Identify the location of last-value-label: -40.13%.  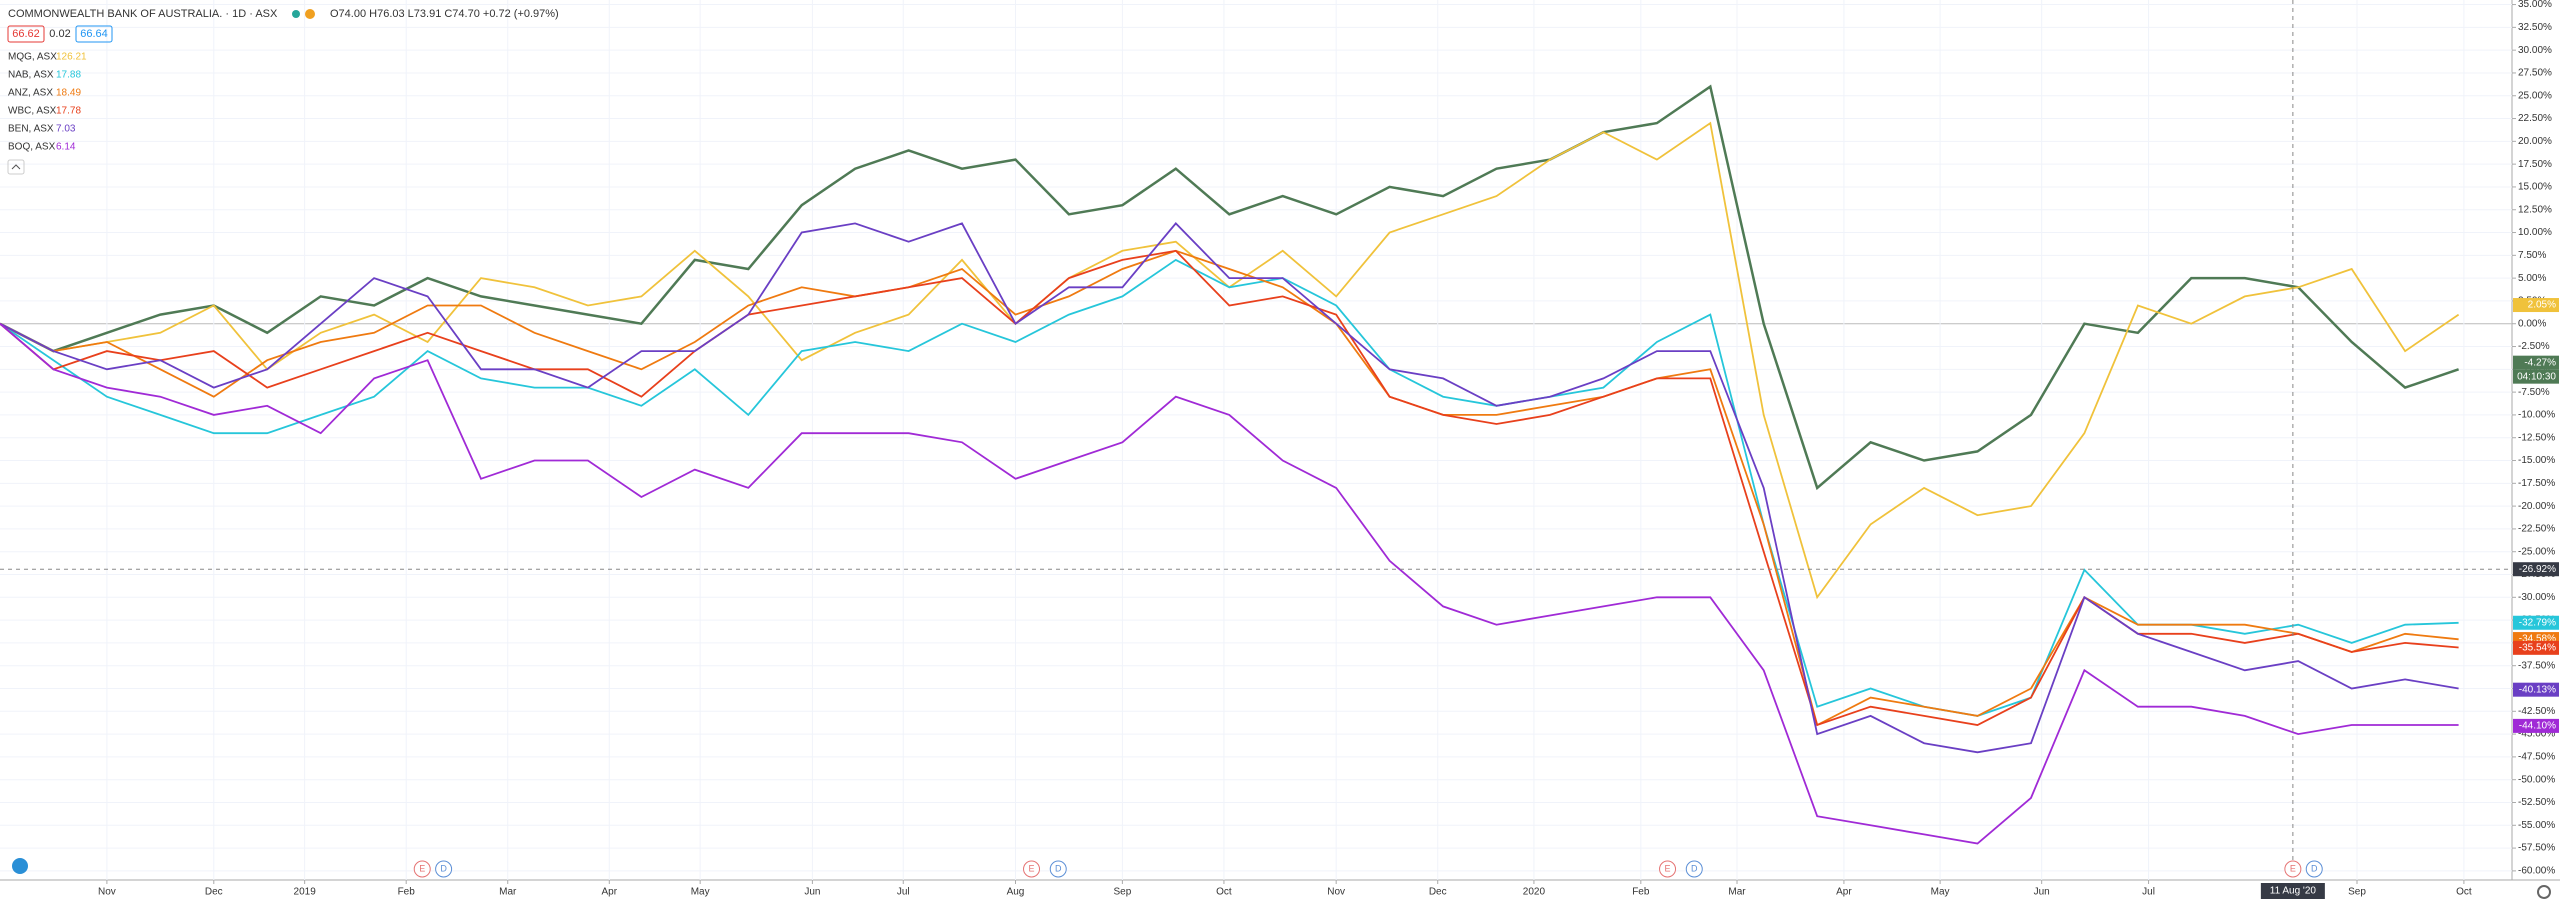
(2537, 689).